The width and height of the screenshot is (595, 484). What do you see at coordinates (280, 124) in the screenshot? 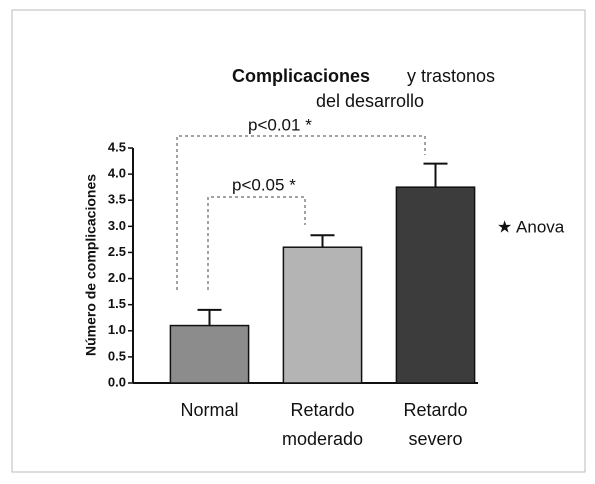
I see `annotation: p<0.01 *` at bounding box center [280, 124].